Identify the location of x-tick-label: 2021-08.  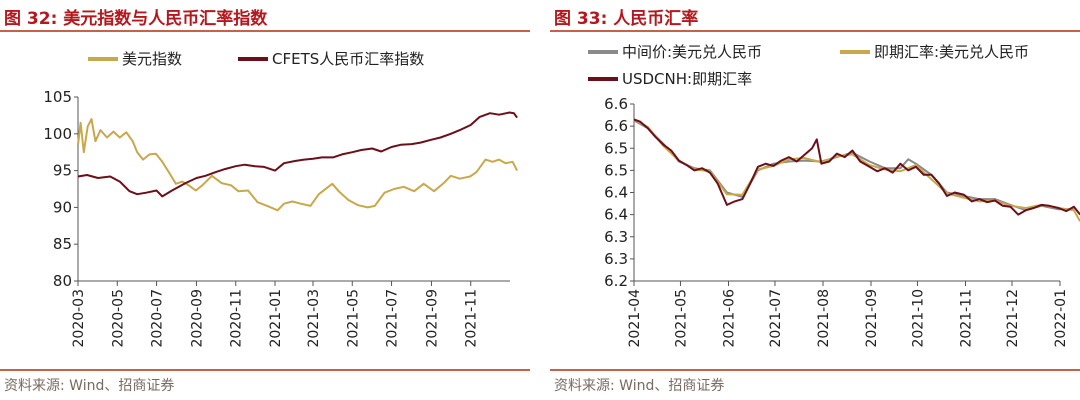
(824, 318).